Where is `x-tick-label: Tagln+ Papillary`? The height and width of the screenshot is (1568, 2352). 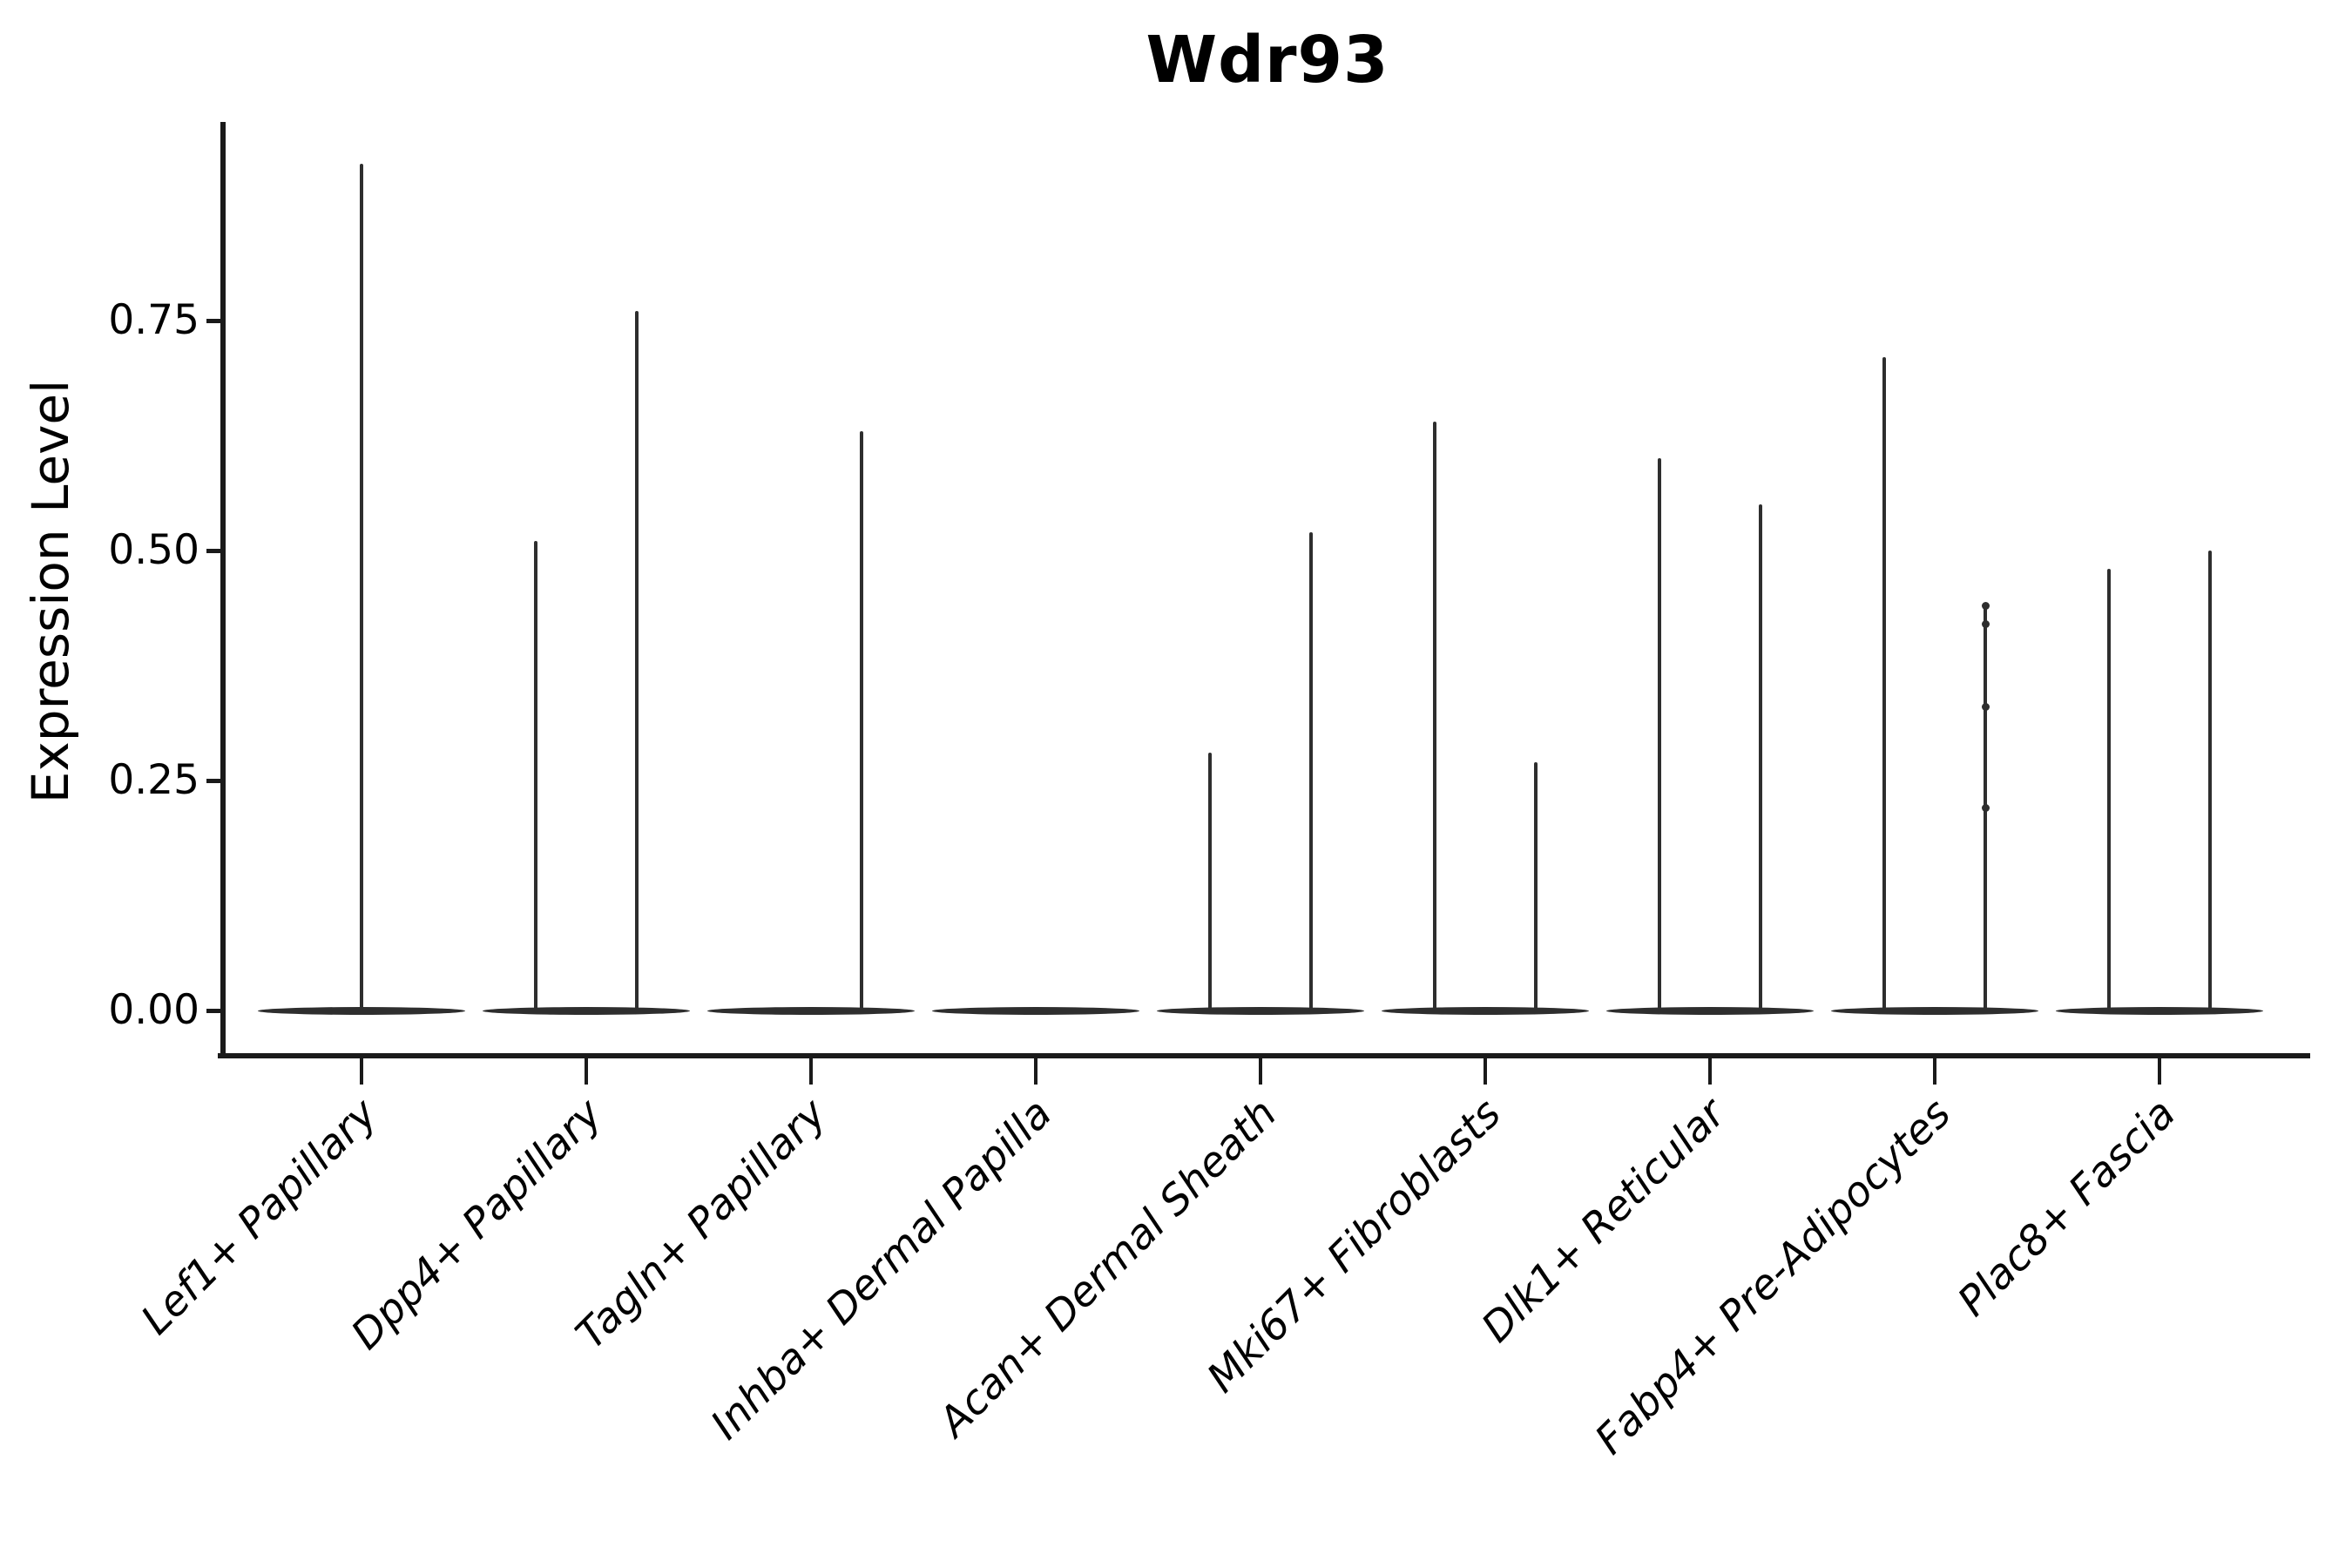 x-tick-label: Tagln+ Papillary is located at coordinates (701, 1224).